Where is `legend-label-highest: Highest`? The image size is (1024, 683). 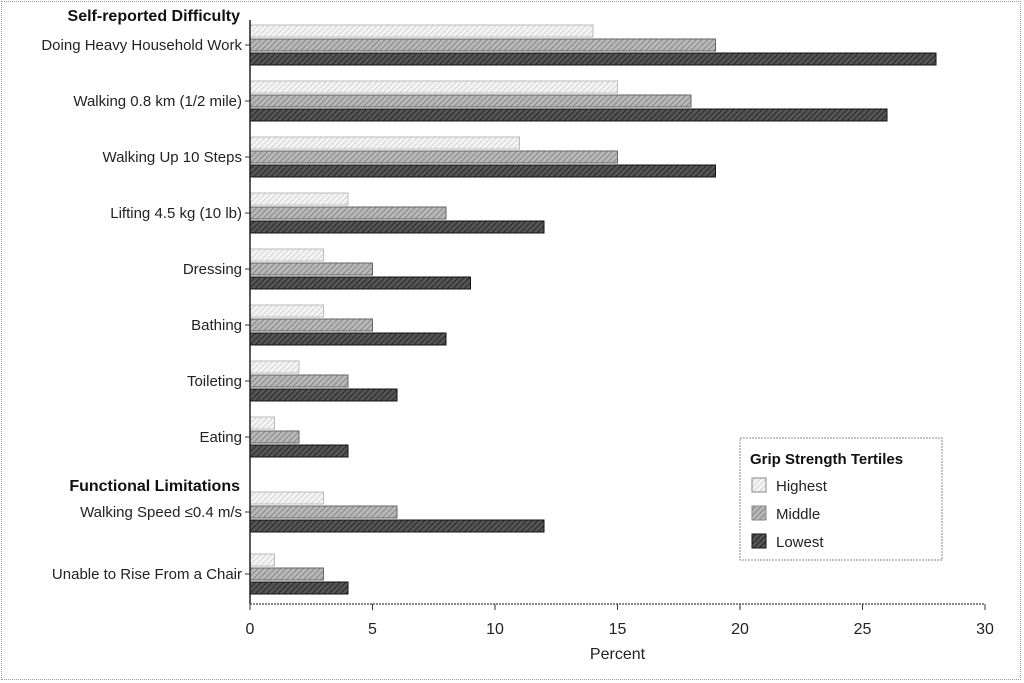 legend-label-highest: Highest is located at coordinates (802, 486).